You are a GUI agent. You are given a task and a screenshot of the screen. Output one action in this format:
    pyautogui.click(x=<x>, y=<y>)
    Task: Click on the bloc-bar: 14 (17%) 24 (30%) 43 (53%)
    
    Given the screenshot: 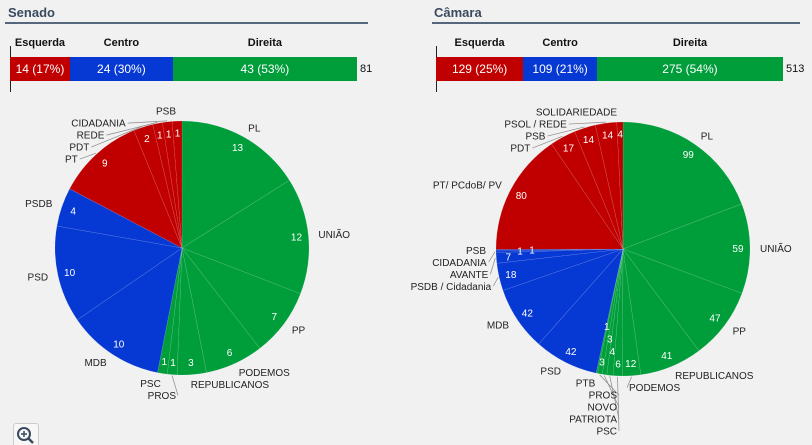 What is the action you would take?
    pyautogui.click(x=183, y=69)
    